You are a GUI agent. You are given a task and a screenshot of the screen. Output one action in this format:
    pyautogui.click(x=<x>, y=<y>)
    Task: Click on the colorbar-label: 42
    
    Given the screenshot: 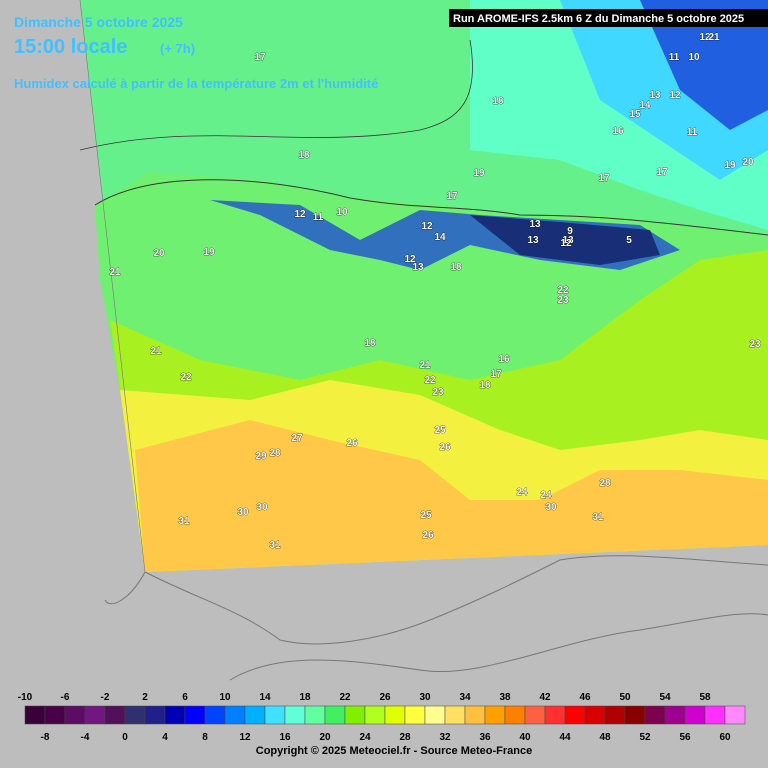 What is the action you would take?
    pyautogui.click(x=545, y=697)
    